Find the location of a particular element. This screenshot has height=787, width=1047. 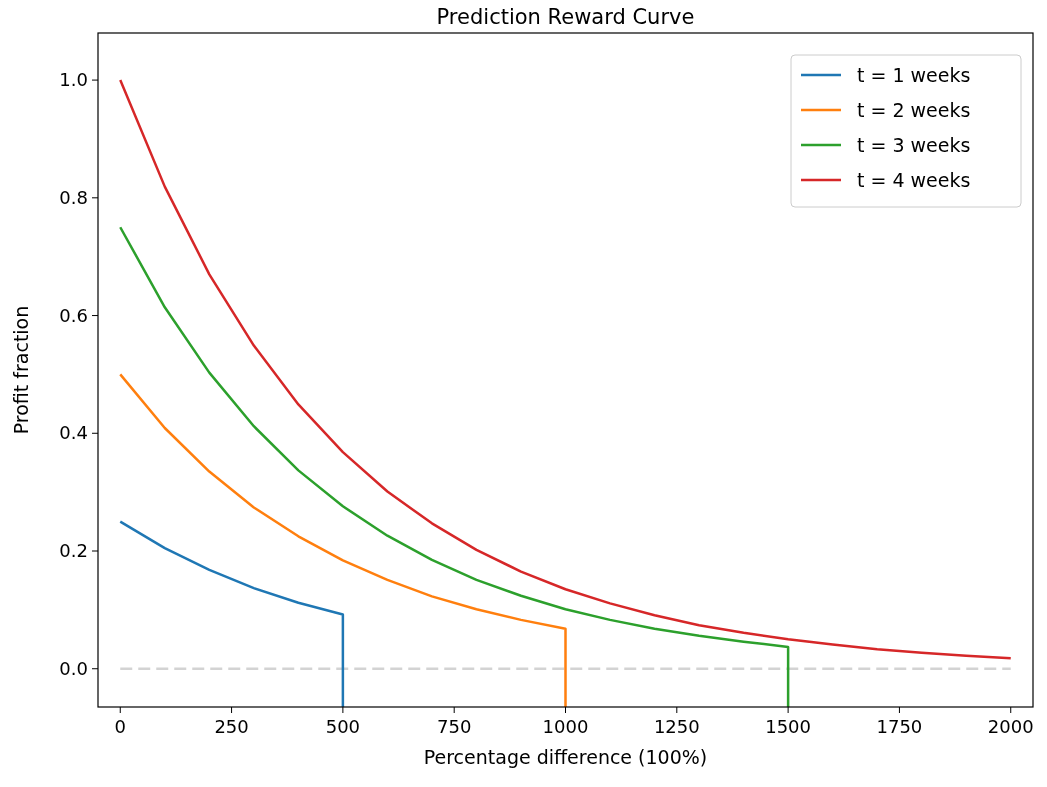

x-tick-label: 1750 is located at coordinates (899, 726).